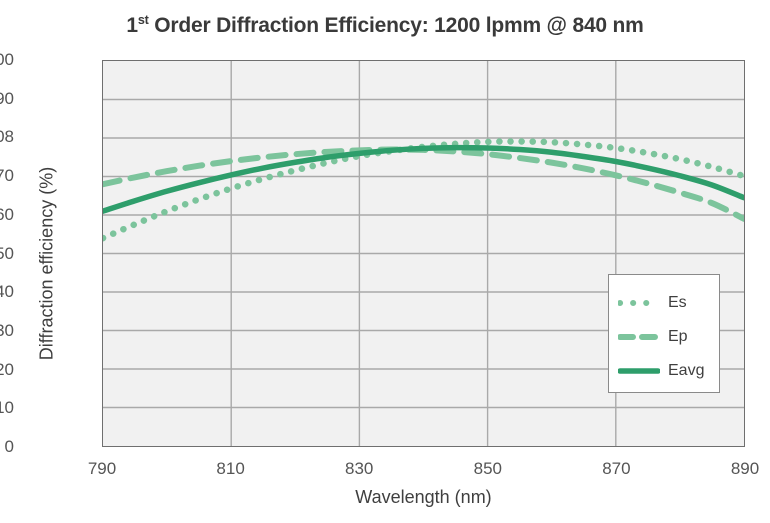 The width and height of the screenshot is (770, 523). What do you see at coordinates (639, 303) in the screenshot?
I see `legend-swatch-es` at bounding box center [639, 303].